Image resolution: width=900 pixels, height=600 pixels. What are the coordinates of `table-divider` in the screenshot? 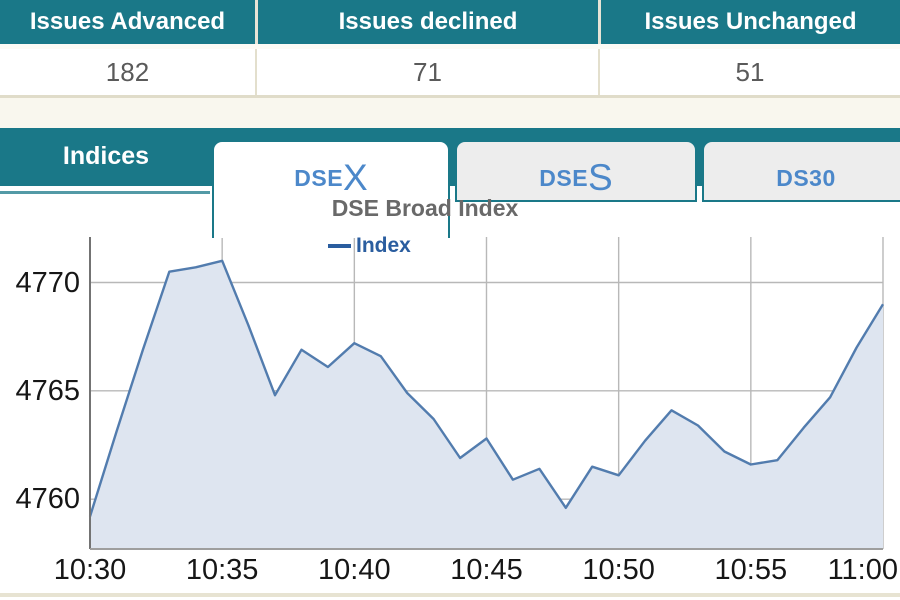 It's located at (450, 46).